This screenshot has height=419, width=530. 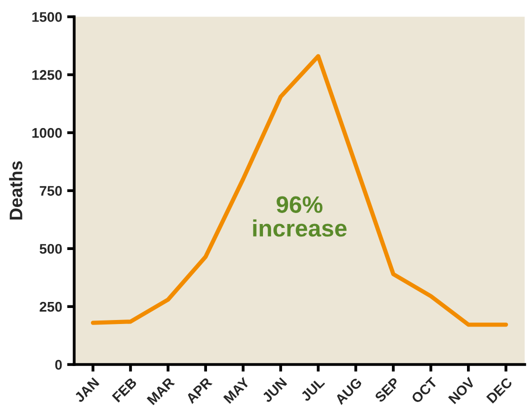 What do you see at coordinates (47, 75) in the screenshot?
I see `y-tick-label: 1250` at bounding box center [47, 75].